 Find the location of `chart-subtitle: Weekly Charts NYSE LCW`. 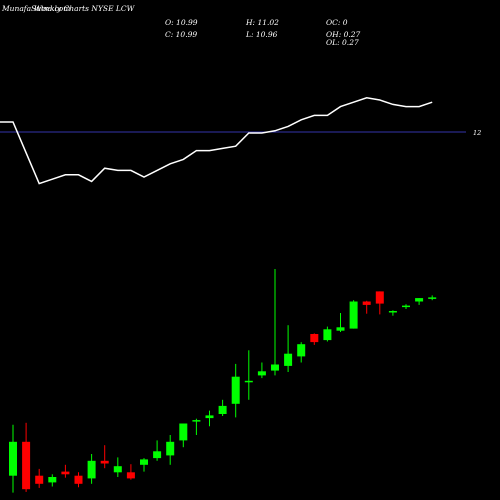

chart-subtitle: Weekly Charts NYSE LCW is located at coordinates (85, 8).